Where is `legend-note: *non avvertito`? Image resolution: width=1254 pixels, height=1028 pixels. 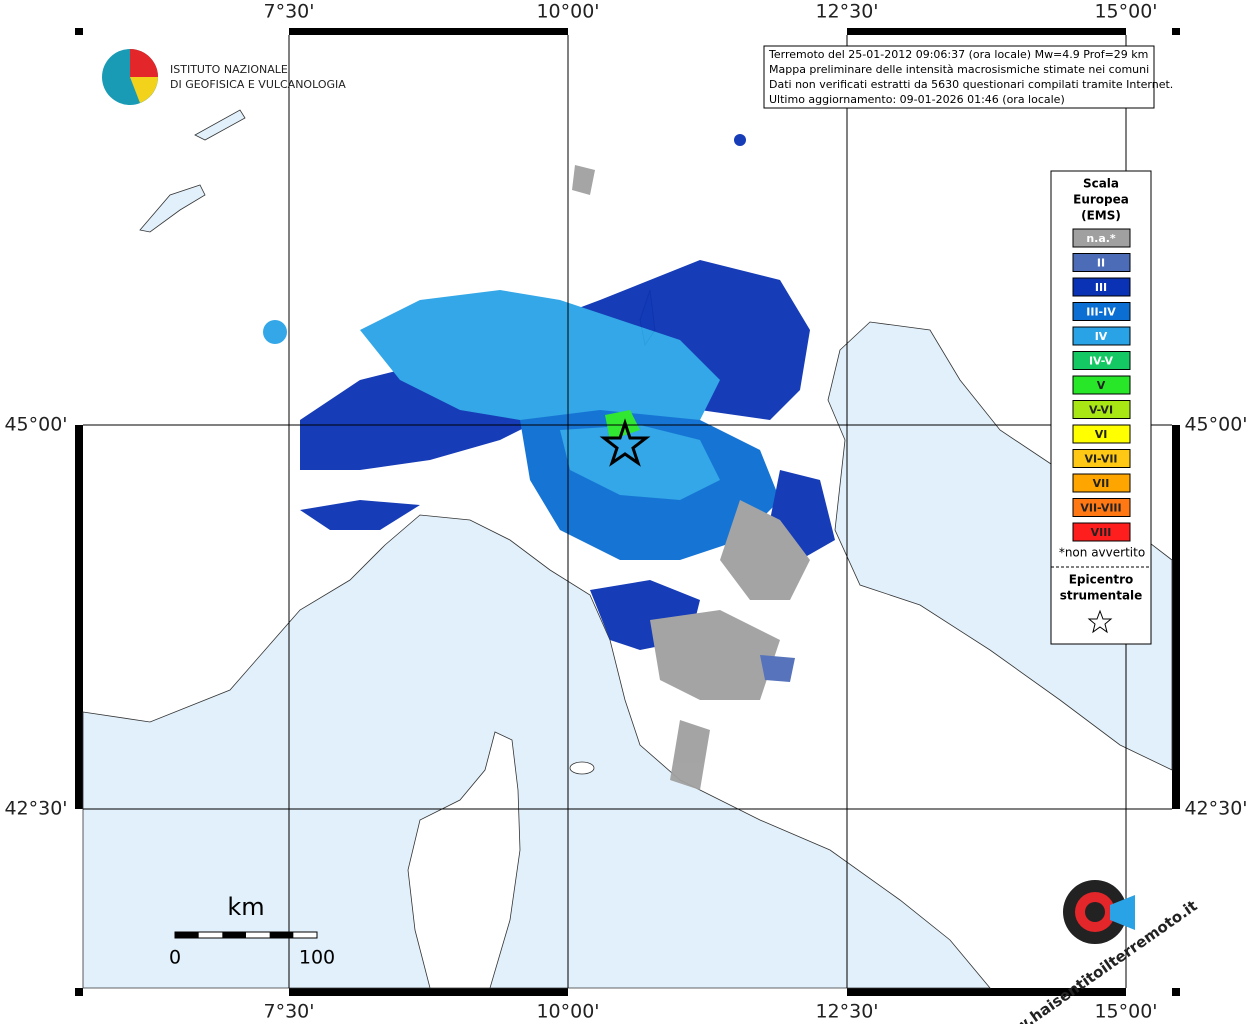
legend-note: *non avvertito is located at coordinates (1102, 553).